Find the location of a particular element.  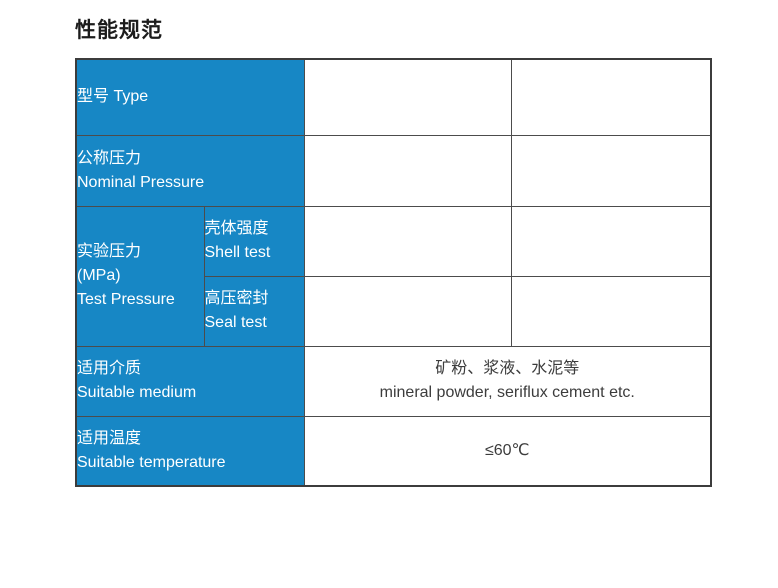

shell-test-label-cell: 壳体强度 Shell test is located at coordinates (254, 241).